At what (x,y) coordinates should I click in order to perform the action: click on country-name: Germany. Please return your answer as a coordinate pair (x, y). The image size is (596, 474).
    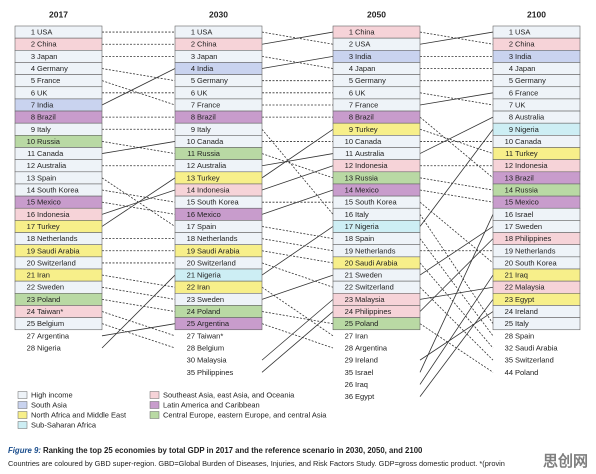
    Looking at the image, I should click on (370, 80).